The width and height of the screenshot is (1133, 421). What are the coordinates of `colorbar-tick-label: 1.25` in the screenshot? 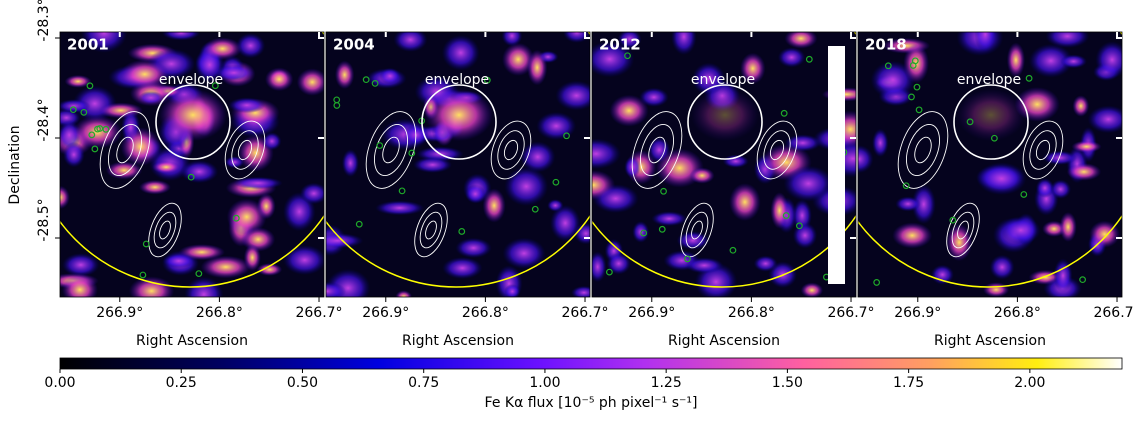 It's located at (666, 383).